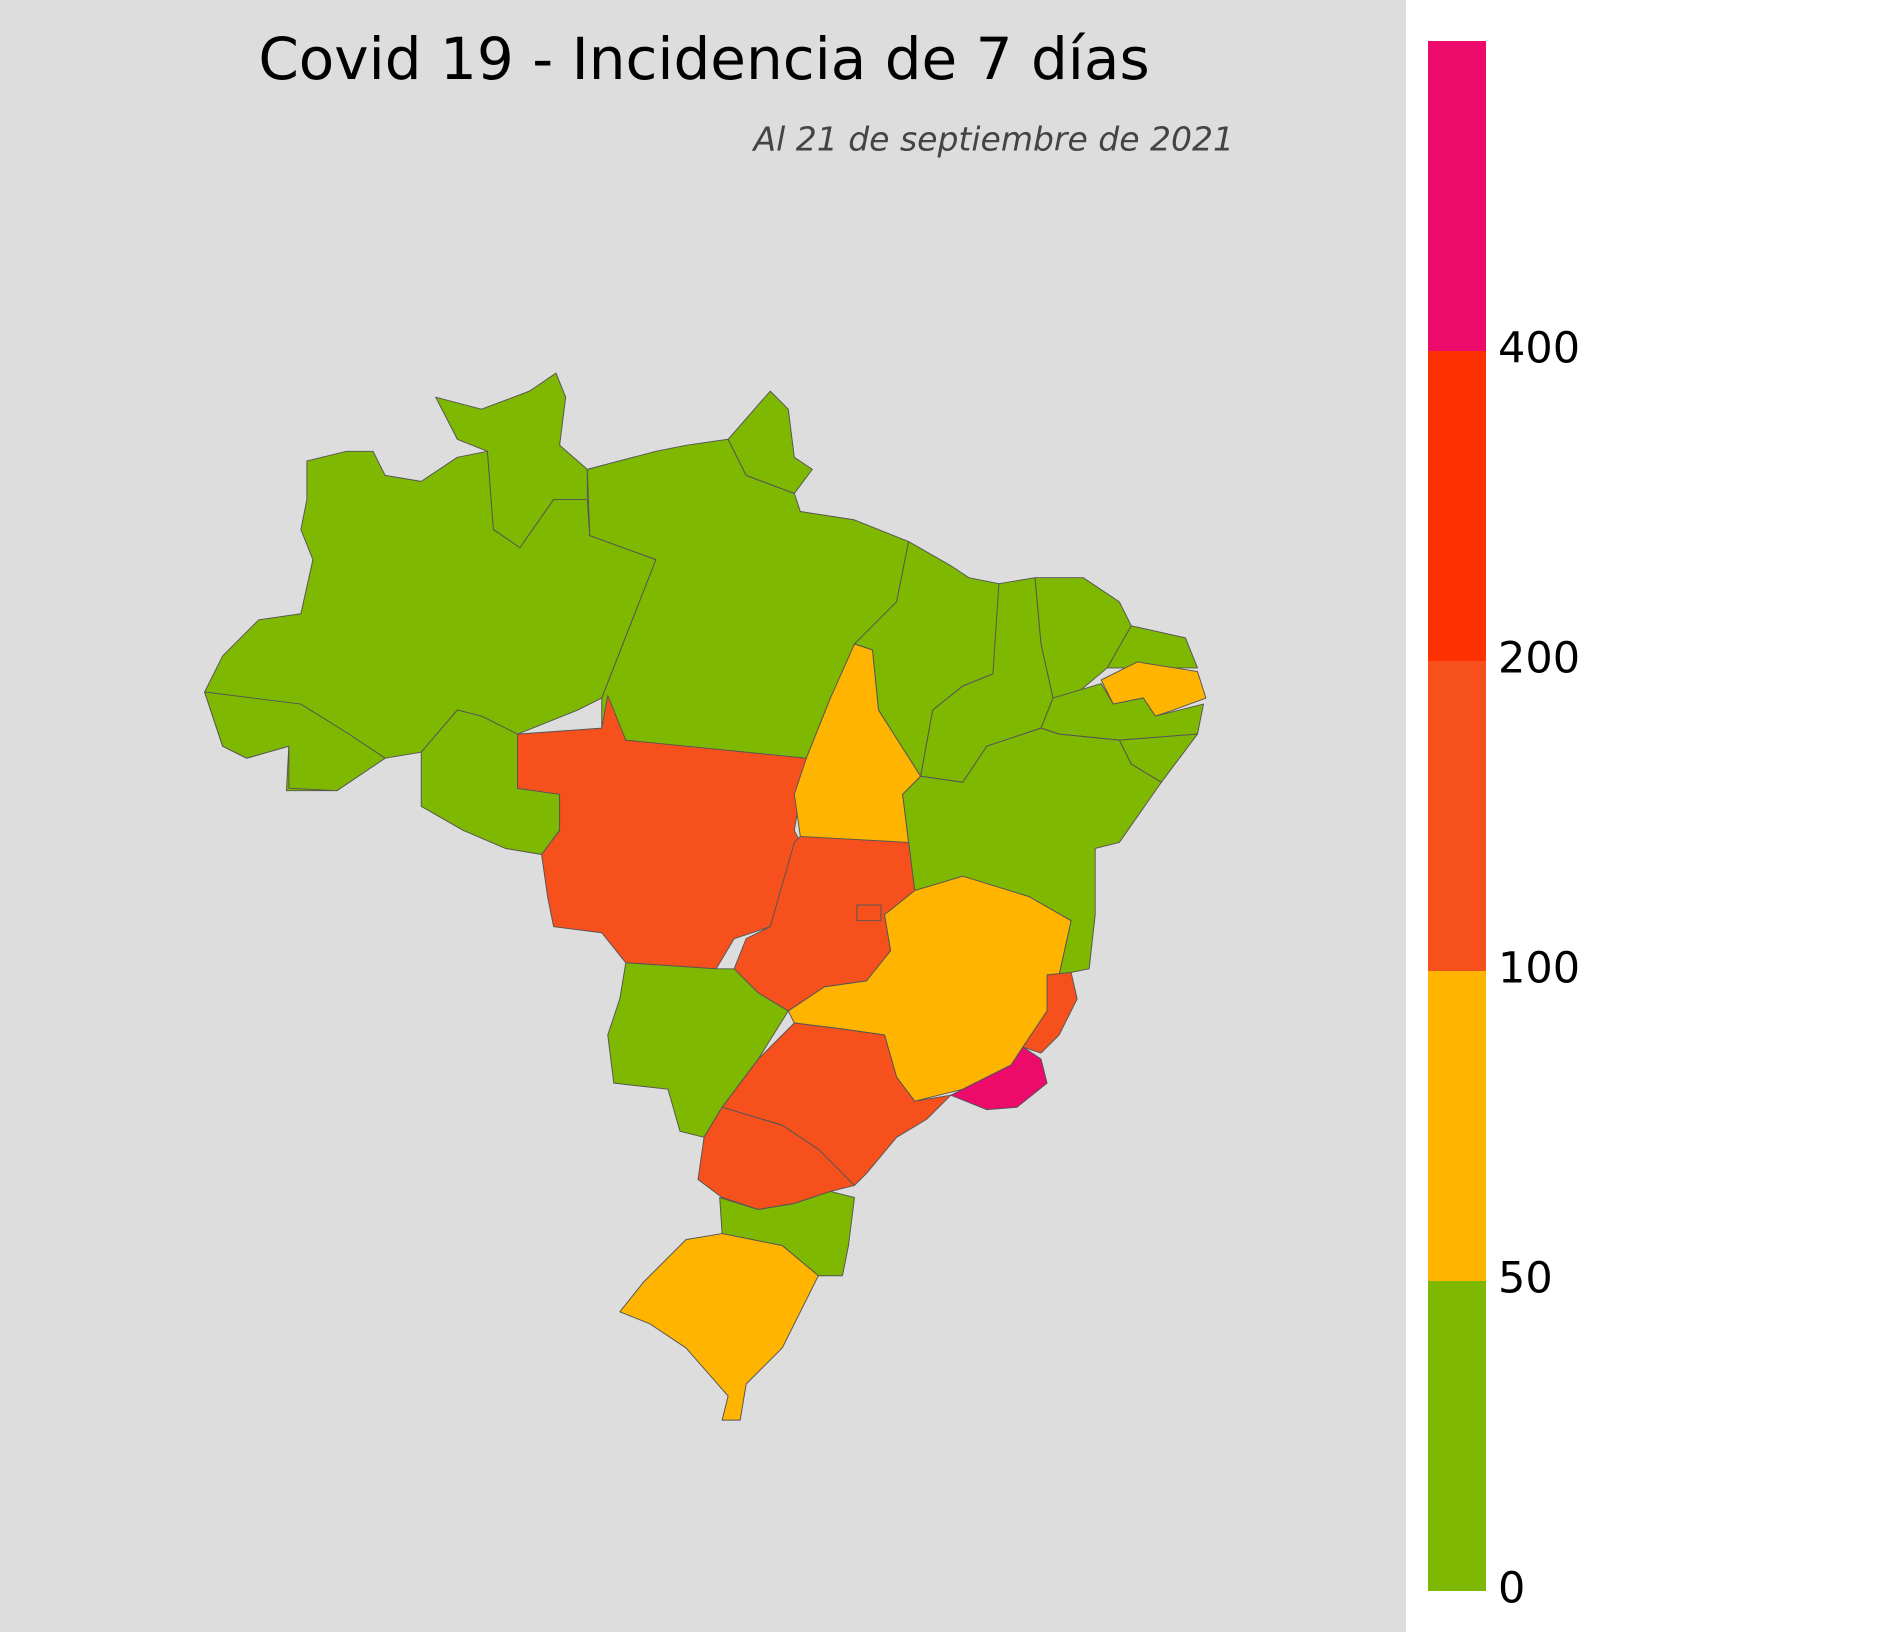 Image resolution: width=1887 pixels, height=1632 pixels. What do you see at coordinates (703, 59) in the screenshot?
I see `map-title: Covid 19 - Incidencia de 7 días` at bounding box center [703, 59].